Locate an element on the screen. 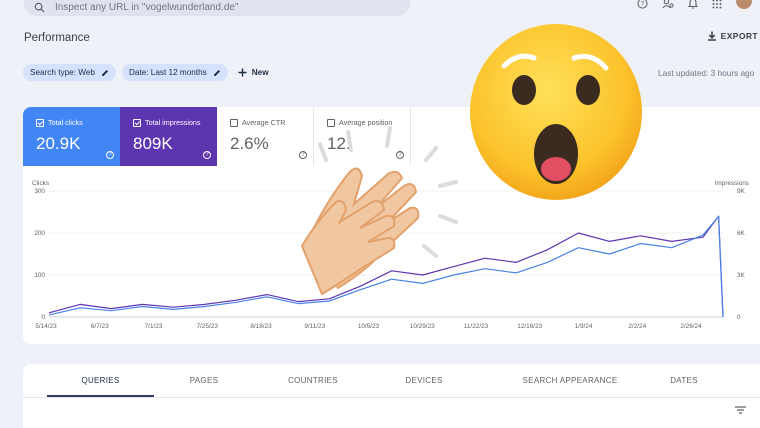  tab-dates: DATES is located at coordinates (684, 380).